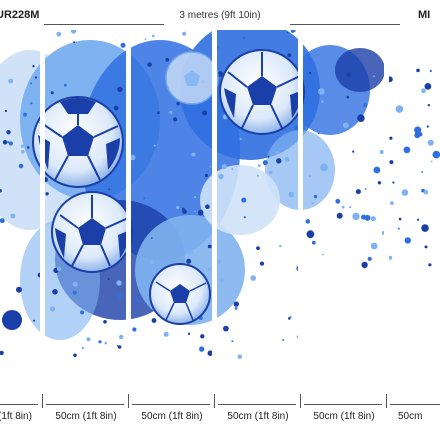 Image resolution: width=440 pixels, height=440 pixels. Describe the element at coordinates (16, 416) in the screenshot. I see `panel-width-label-1: (1ft 8in)` at that location.